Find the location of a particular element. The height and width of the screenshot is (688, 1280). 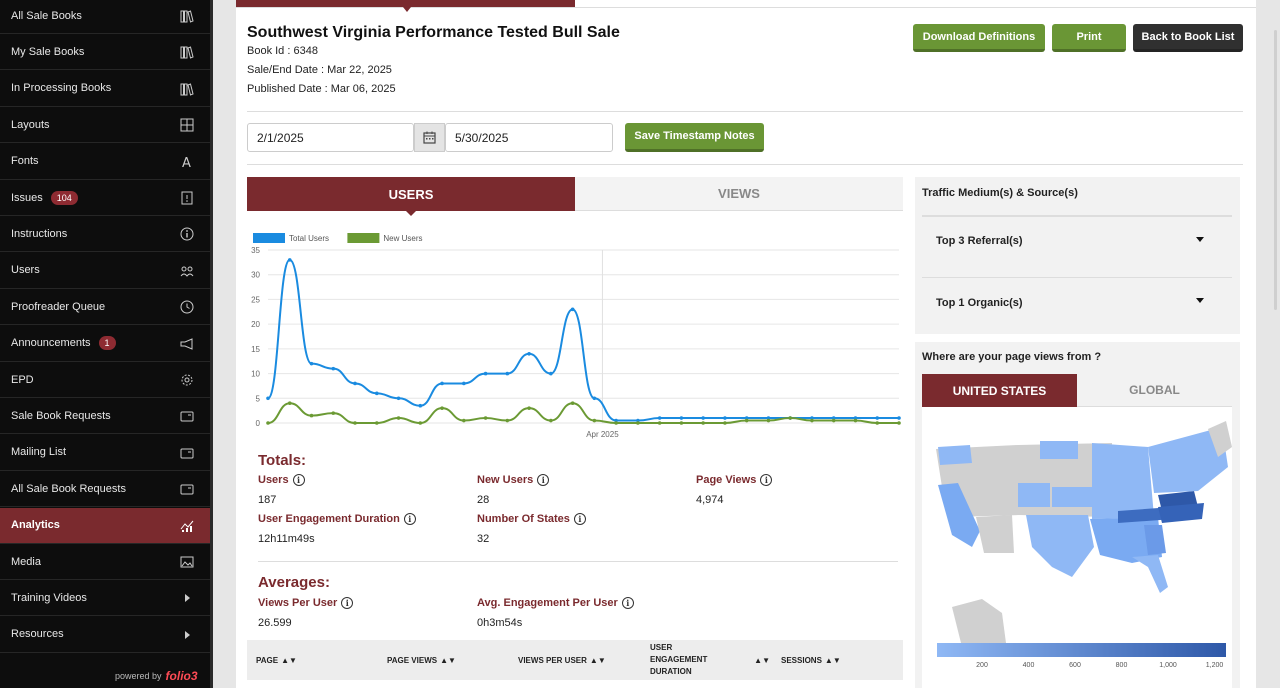

tab-global: GLOBAL is located at coordinates (1154, 390).